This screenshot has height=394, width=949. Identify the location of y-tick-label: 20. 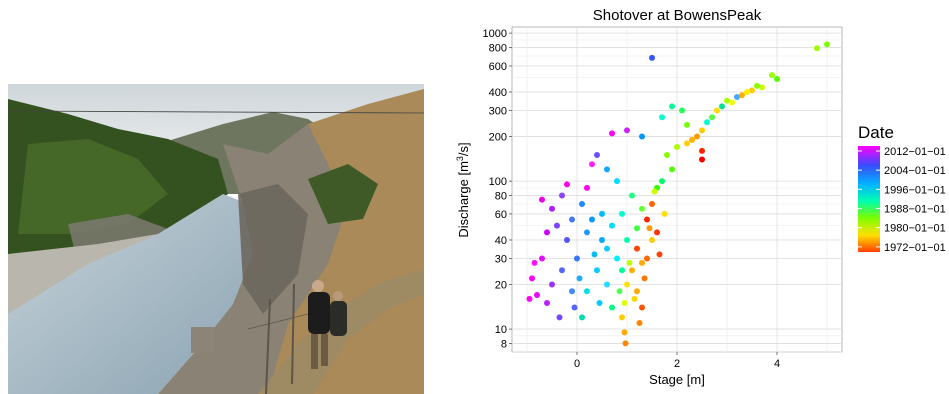
(501, 286).